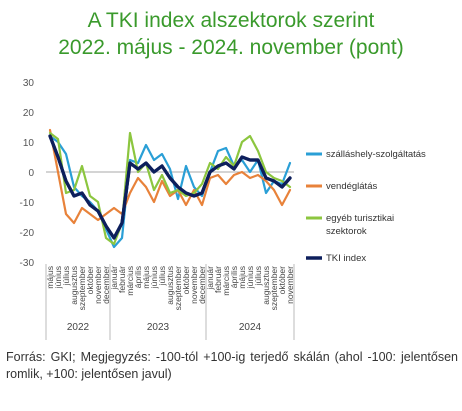 This screenshot has height=411, width=462. What do you see at coordinates (376, 154) in the screenshot?
I see `legend-label: szálláshely-szolgáltatás` at bounding box center [376, 154].